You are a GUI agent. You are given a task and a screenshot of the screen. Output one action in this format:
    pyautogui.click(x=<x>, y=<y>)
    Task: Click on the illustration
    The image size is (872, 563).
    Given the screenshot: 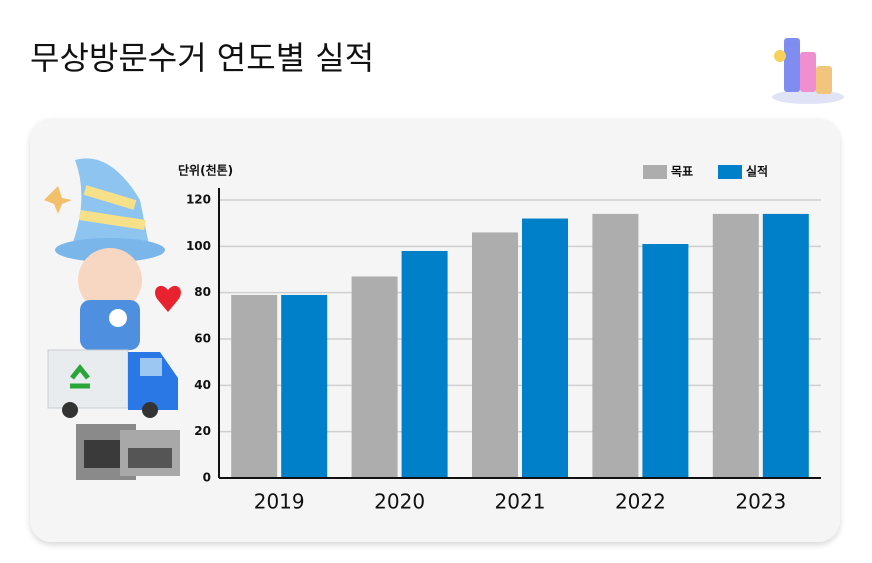 What is the action you would take?
    pyautogui.click(x=112, y=319)
    